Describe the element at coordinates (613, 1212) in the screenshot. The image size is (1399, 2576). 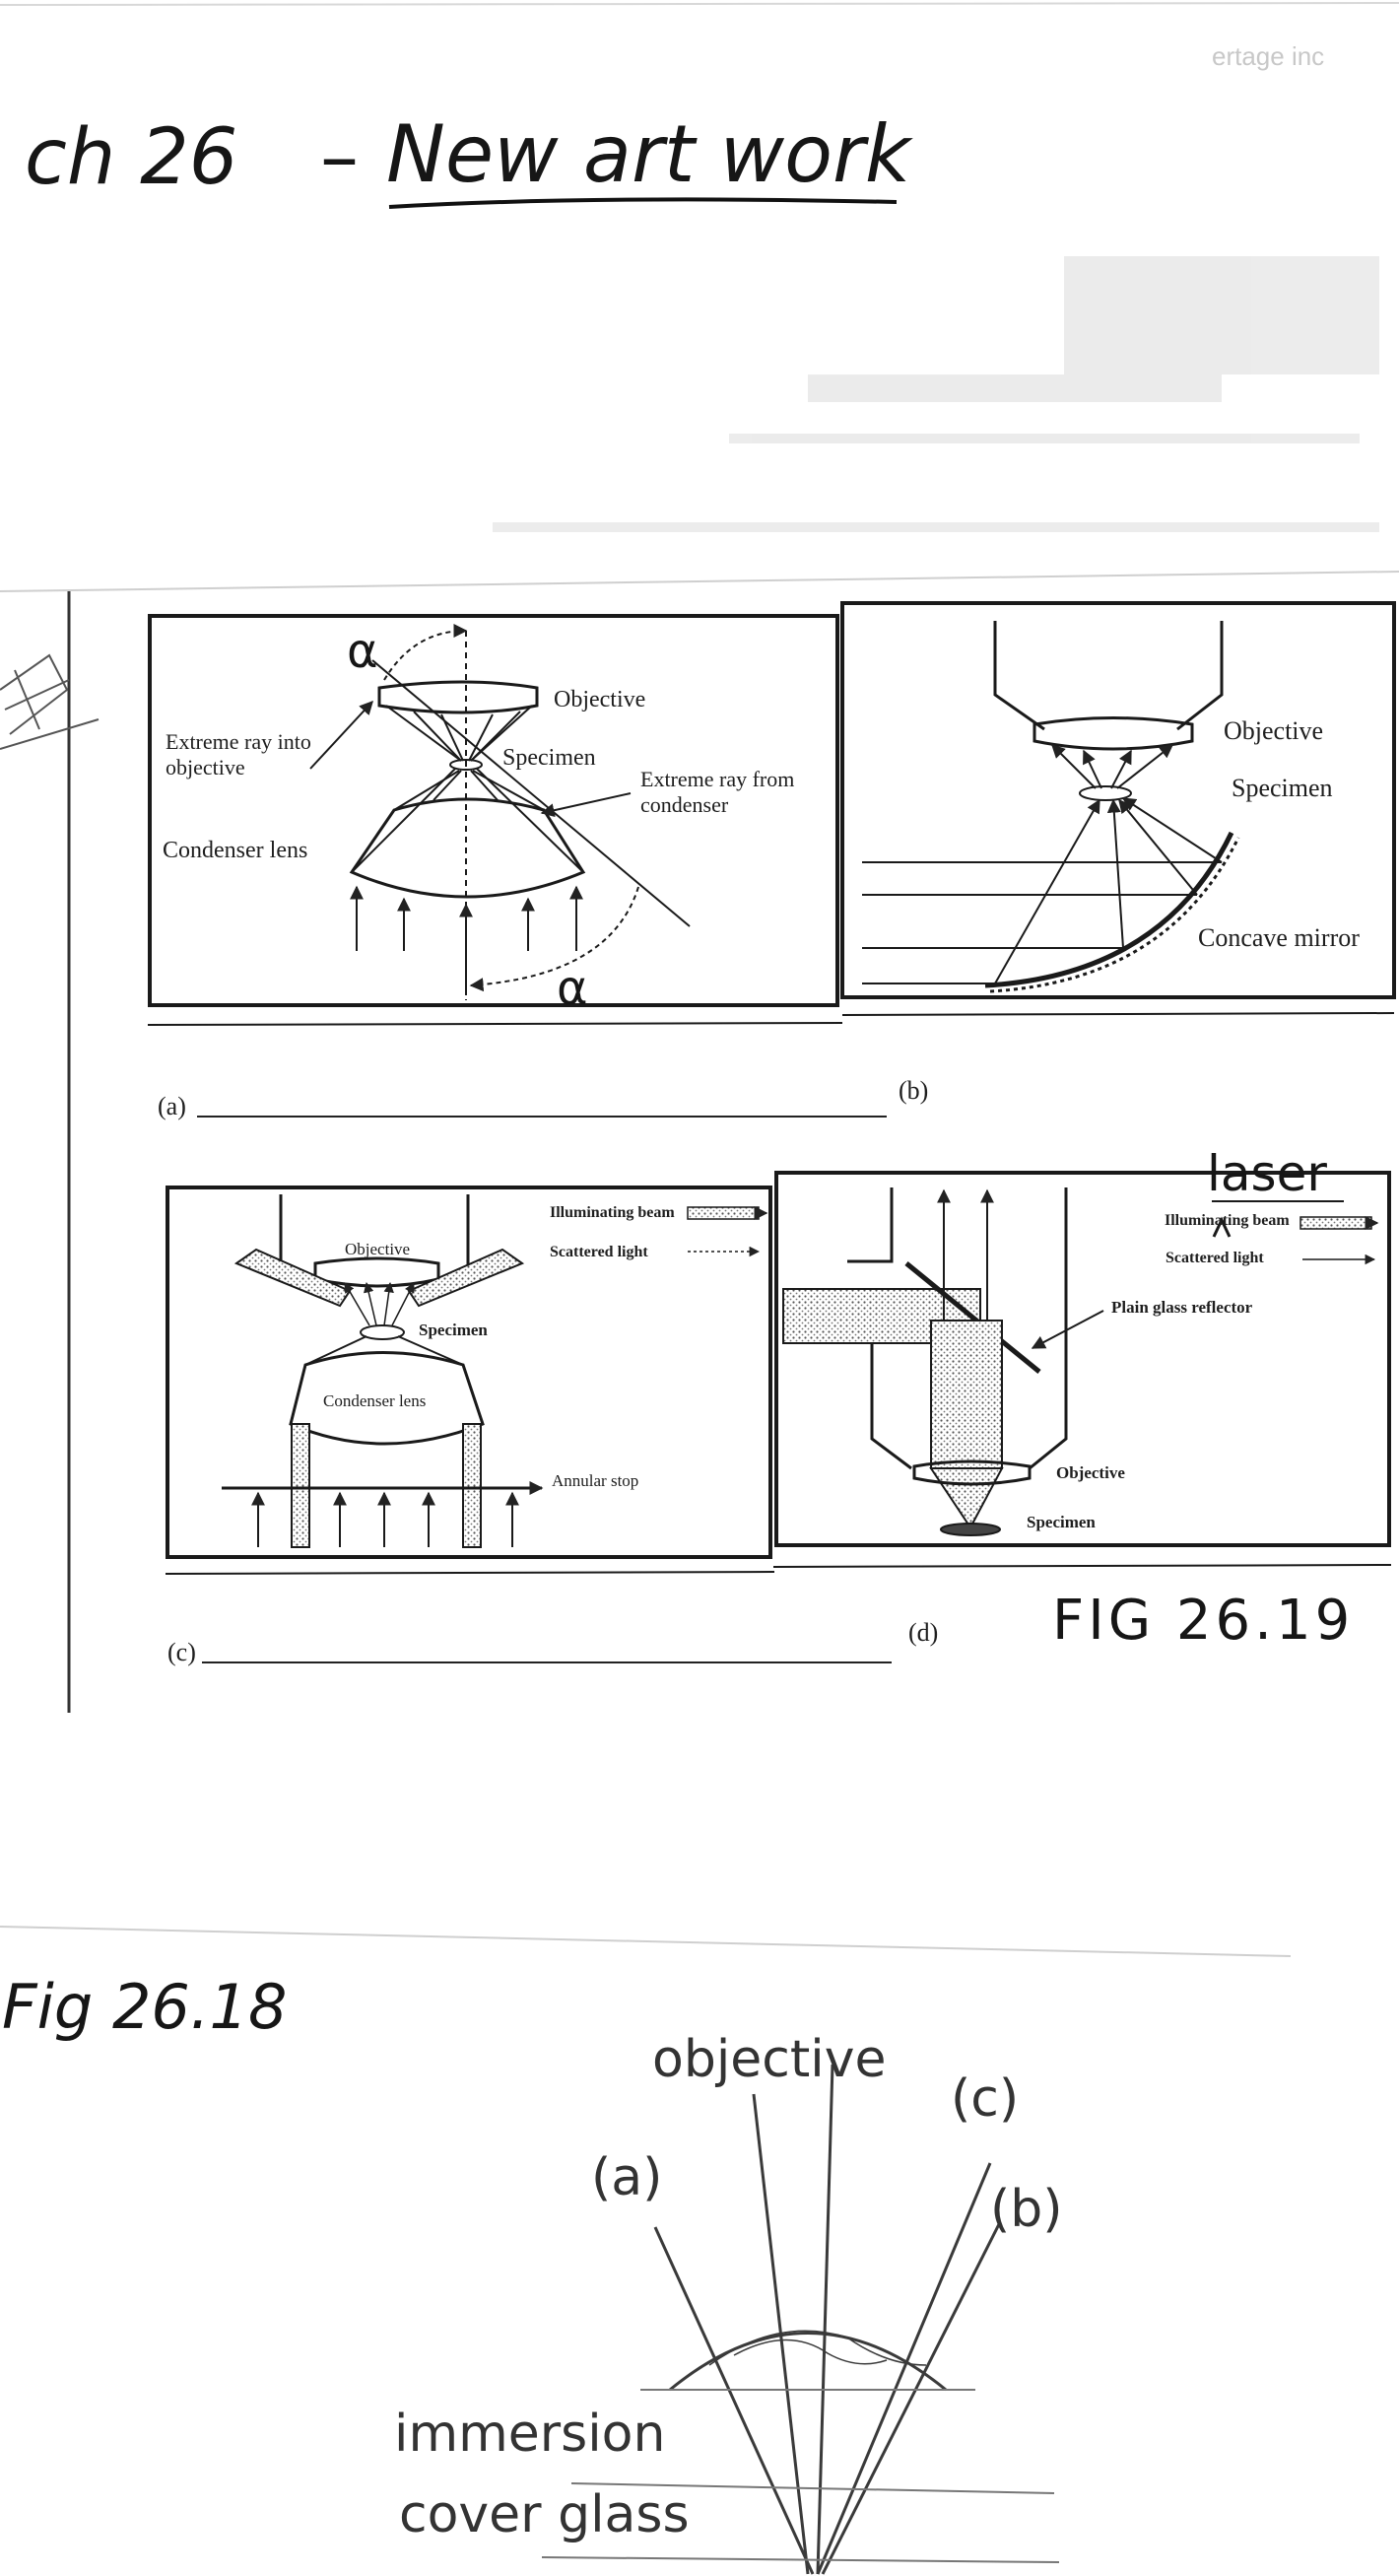
I see `panel-c-legend-beam: Illuminating beam` at that location.